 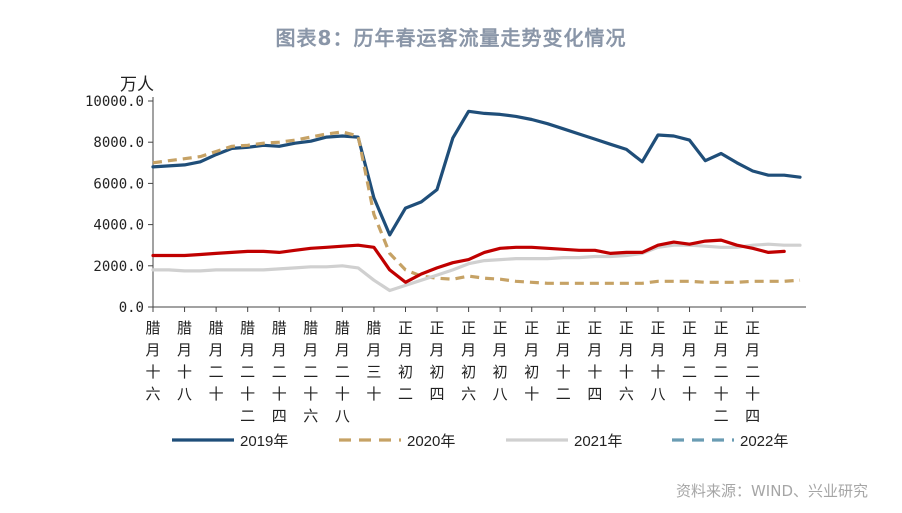 What do you see at coordinates (689, 361) in the screenshot?
I see `x-tick-label: 正月二十` at bounding box center [689, 361].